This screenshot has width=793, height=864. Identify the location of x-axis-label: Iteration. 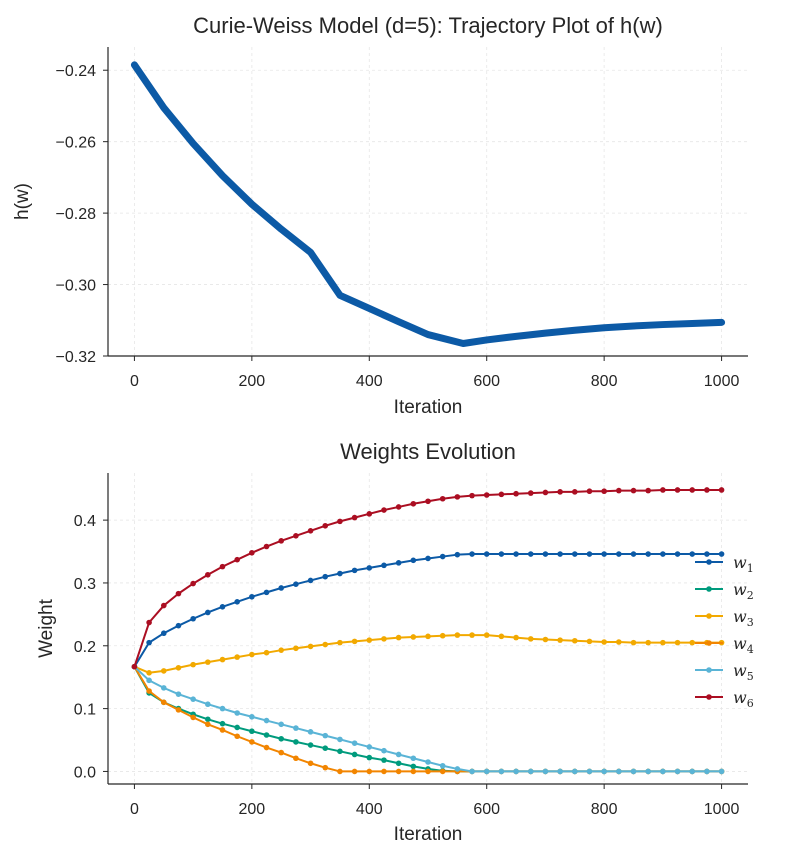
(428, 407).